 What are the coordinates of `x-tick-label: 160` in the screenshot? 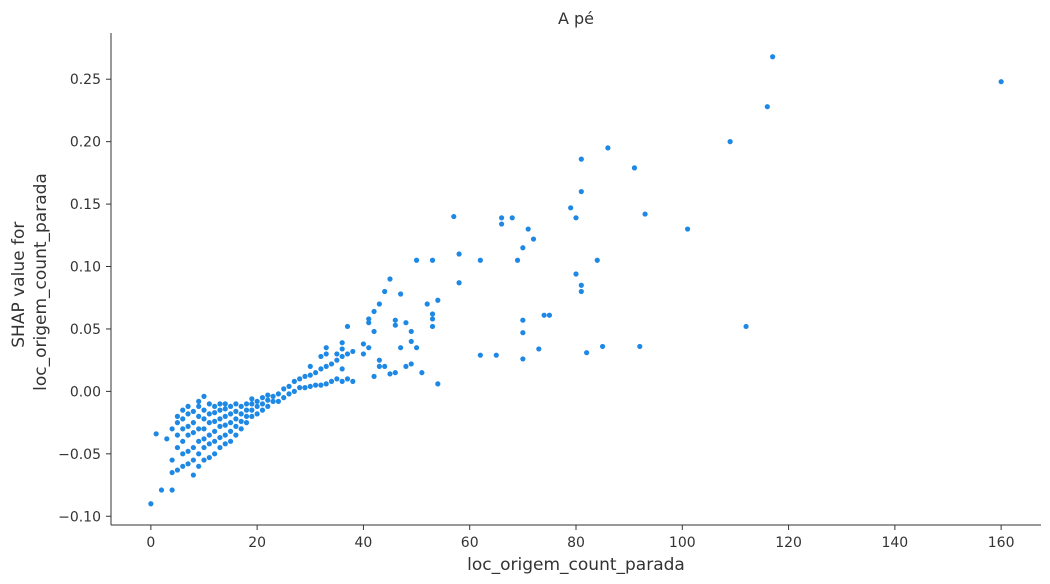 It's located at (1001, 543).